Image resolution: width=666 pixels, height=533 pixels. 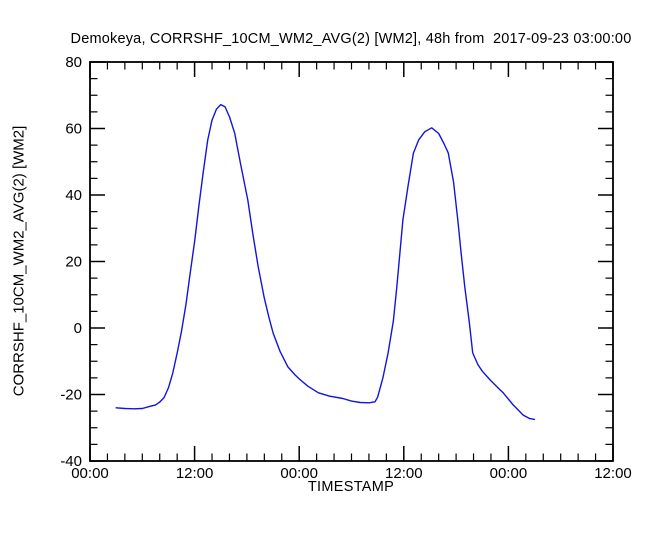 I want to click on y-tick-label: 40, so click(x=73, y=195).